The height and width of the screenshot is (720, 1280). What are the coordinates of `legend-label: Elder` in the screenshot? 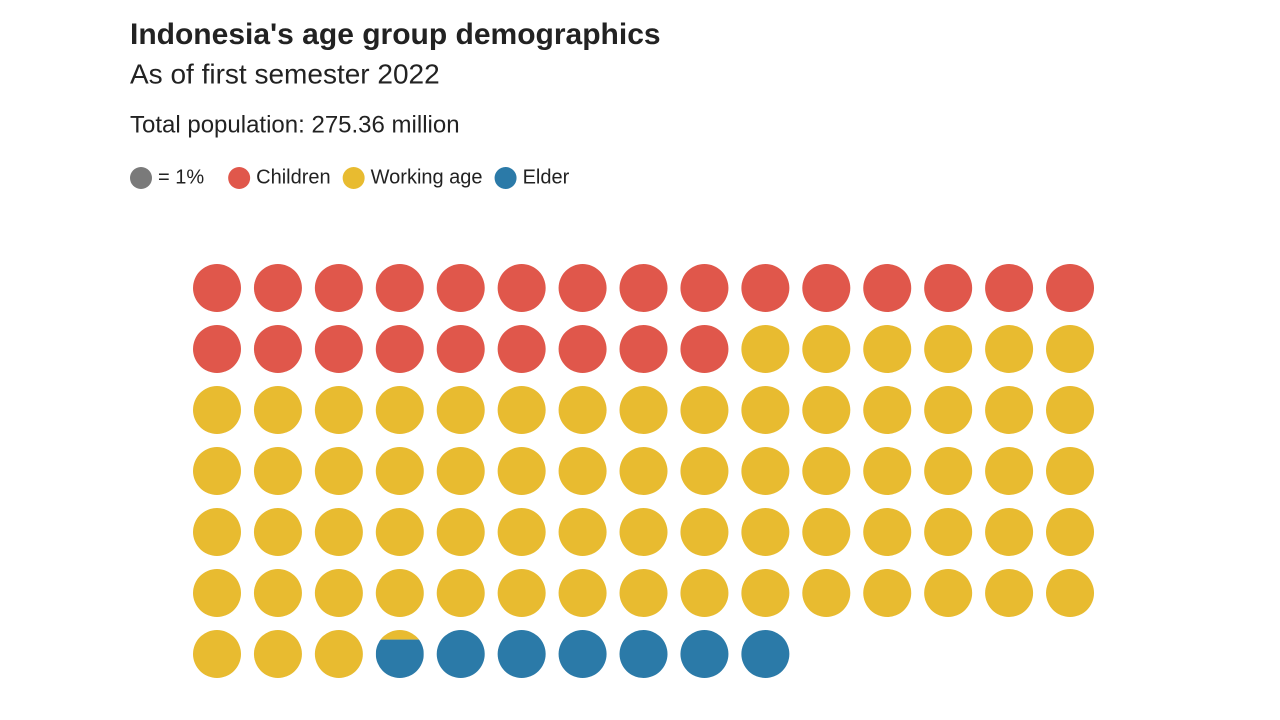 It's located at (546, 177).